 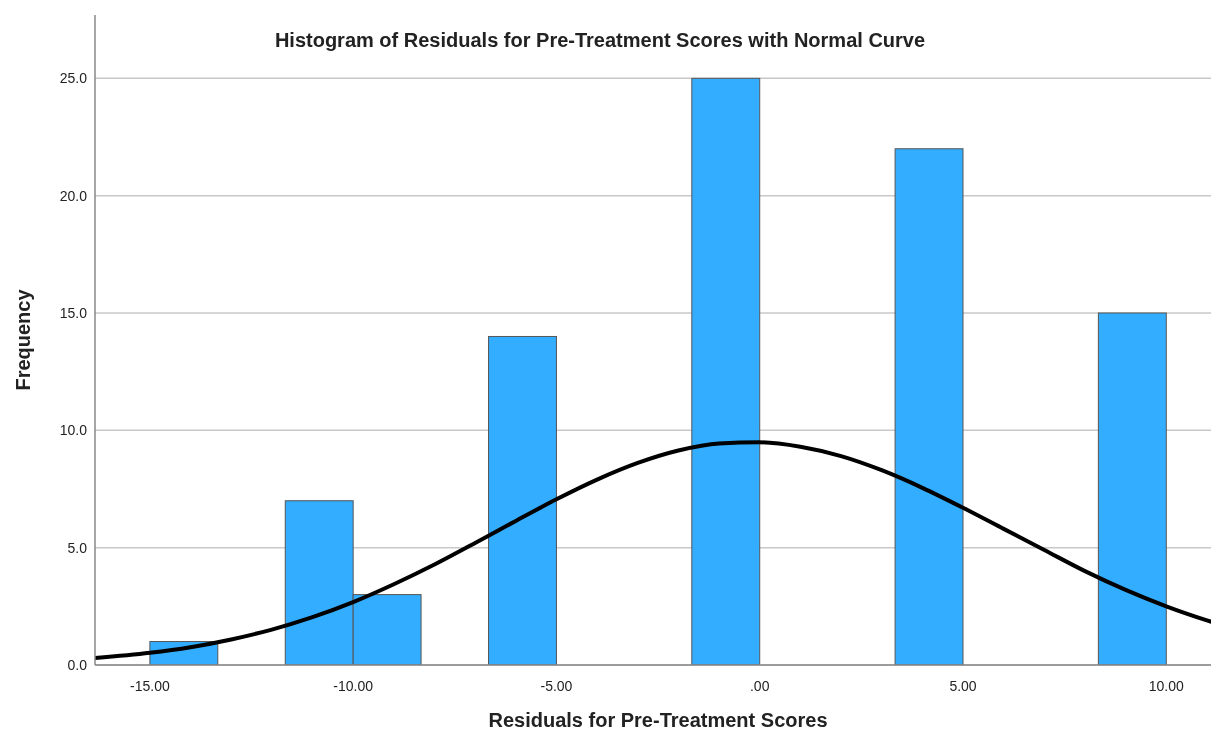 What do you see at coordinates (77, 664) in the screenshot?
I see `y-tick-label: 0.0` at bounding box center [77, 664].